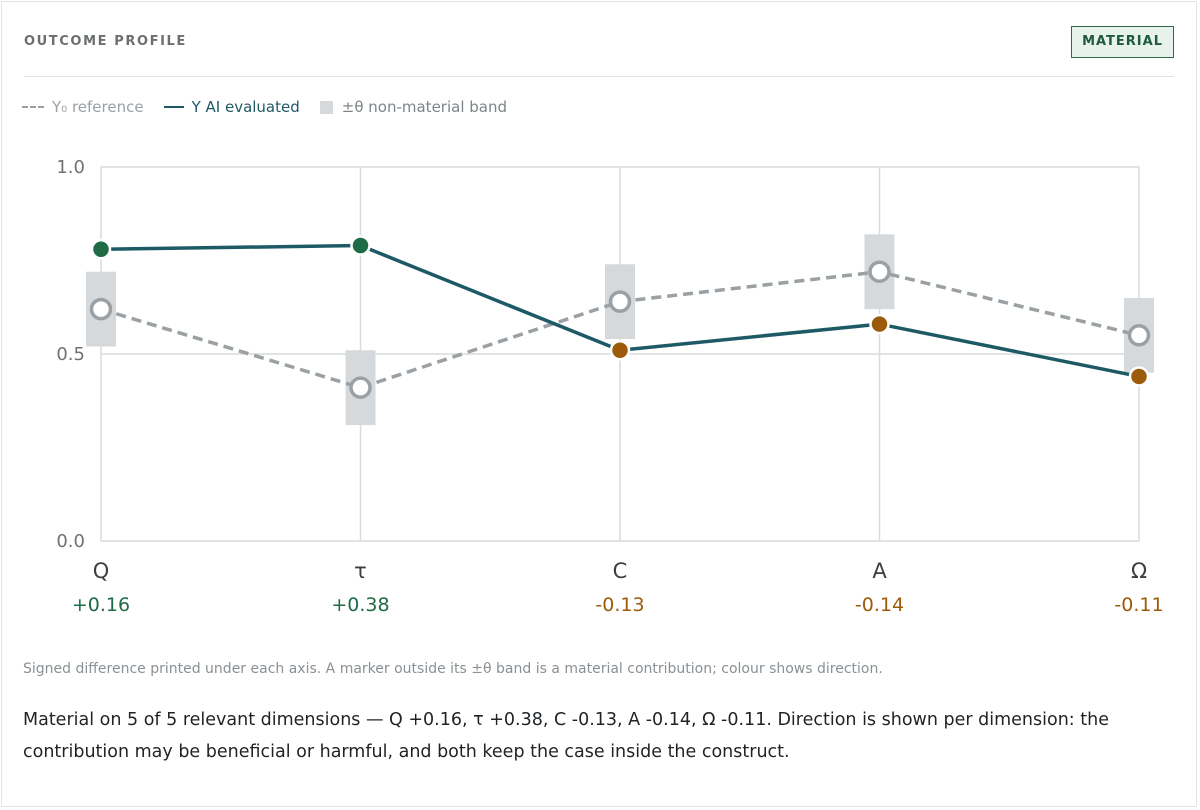 This screenshot has height=810, width=1200. Describe the element at coordinates (101, 605) in the screenshot. I see `difference-label: +0.16` at that location.